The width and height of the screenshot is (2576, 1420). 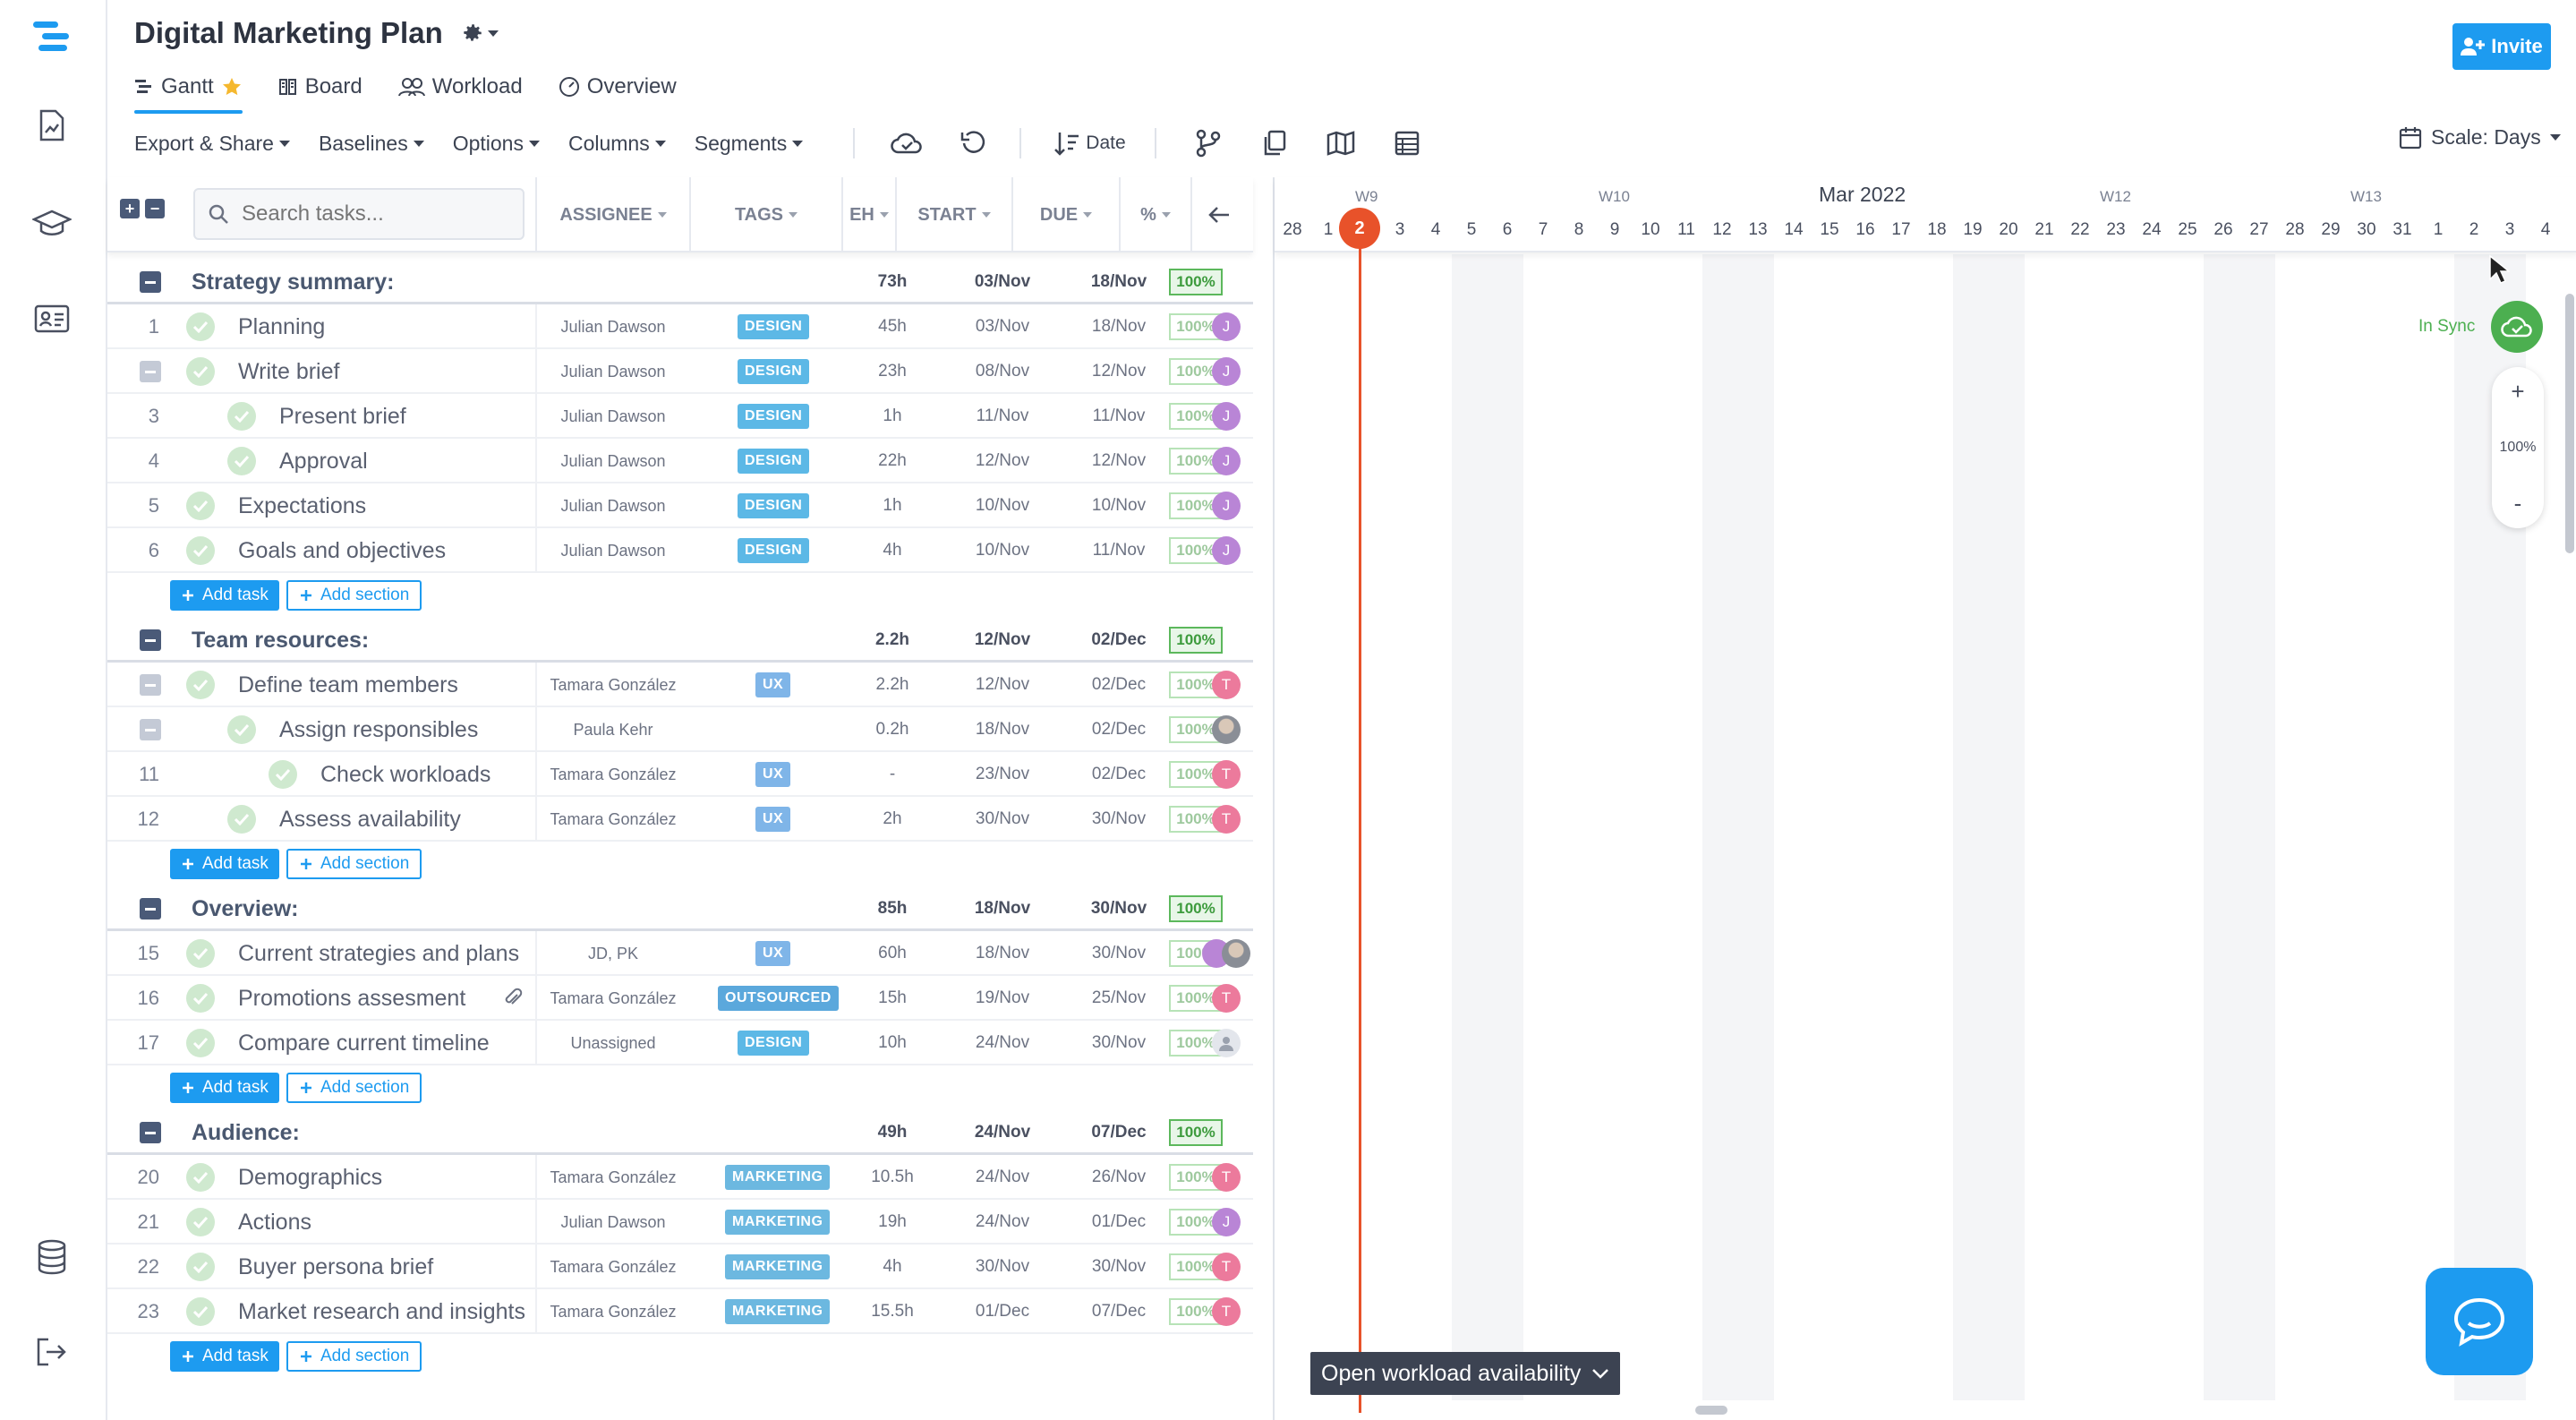 What do you see at coordinates (2501, 46) in the screenshot?
I see `invite-button: Invite` at bounding box center [2501, 46].